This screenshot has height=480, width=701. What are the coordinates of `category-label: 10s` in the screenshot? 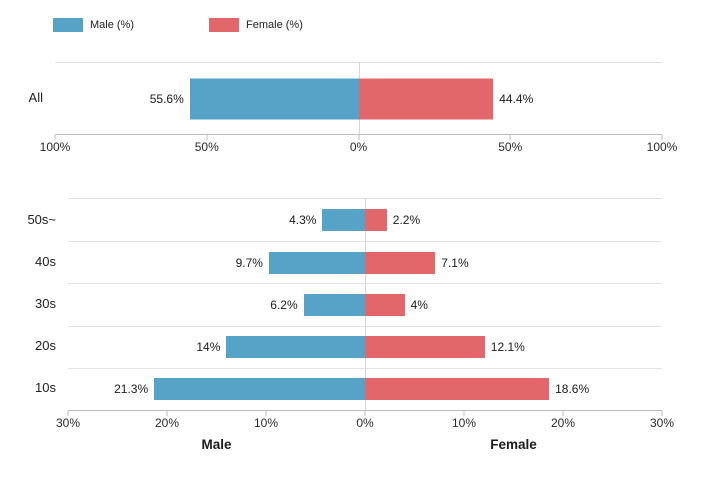 It's located at (45, 388).